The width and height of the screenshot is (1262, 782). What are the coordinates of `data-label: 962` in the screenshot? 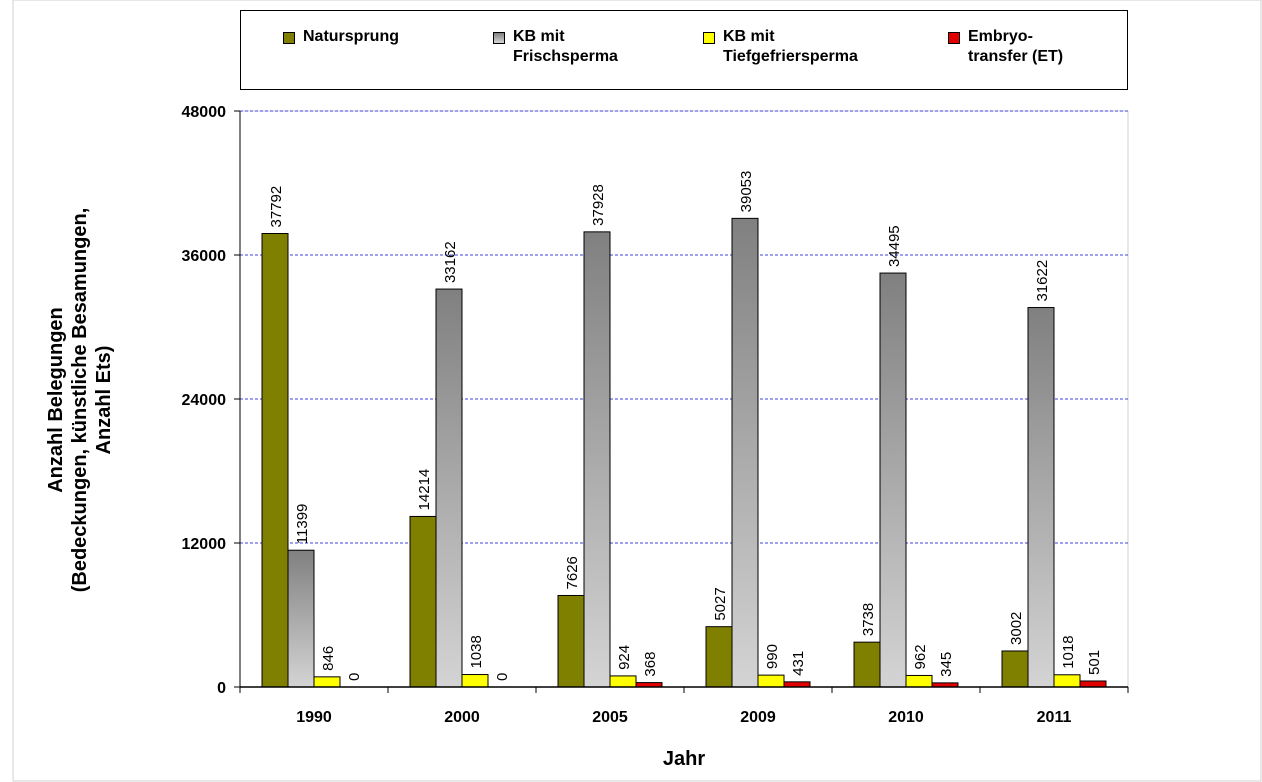 It's located at (920, 656).